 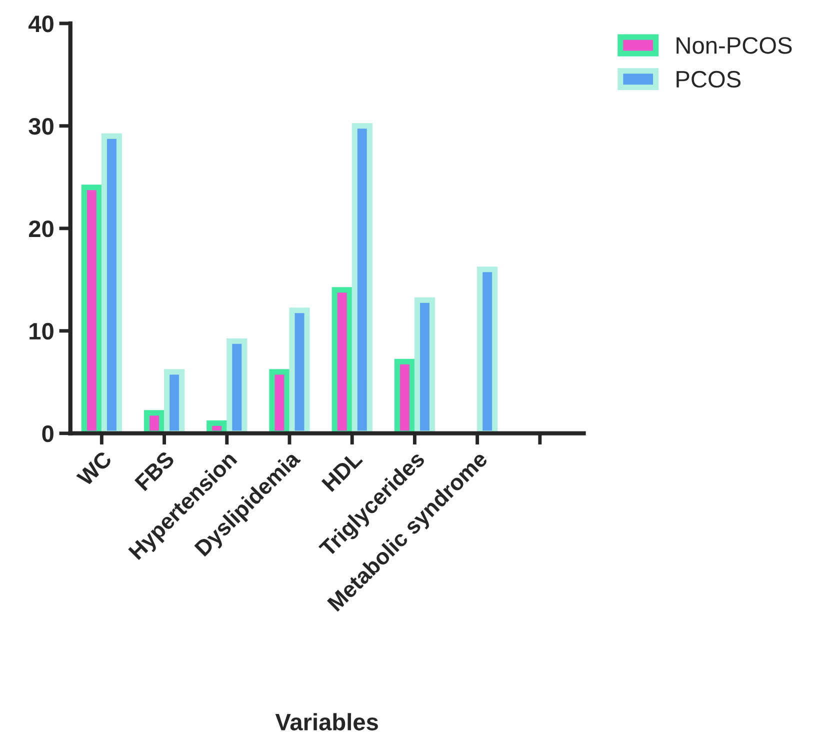 I want to click on legend-label: PCOS, so click(x=708, y=79).